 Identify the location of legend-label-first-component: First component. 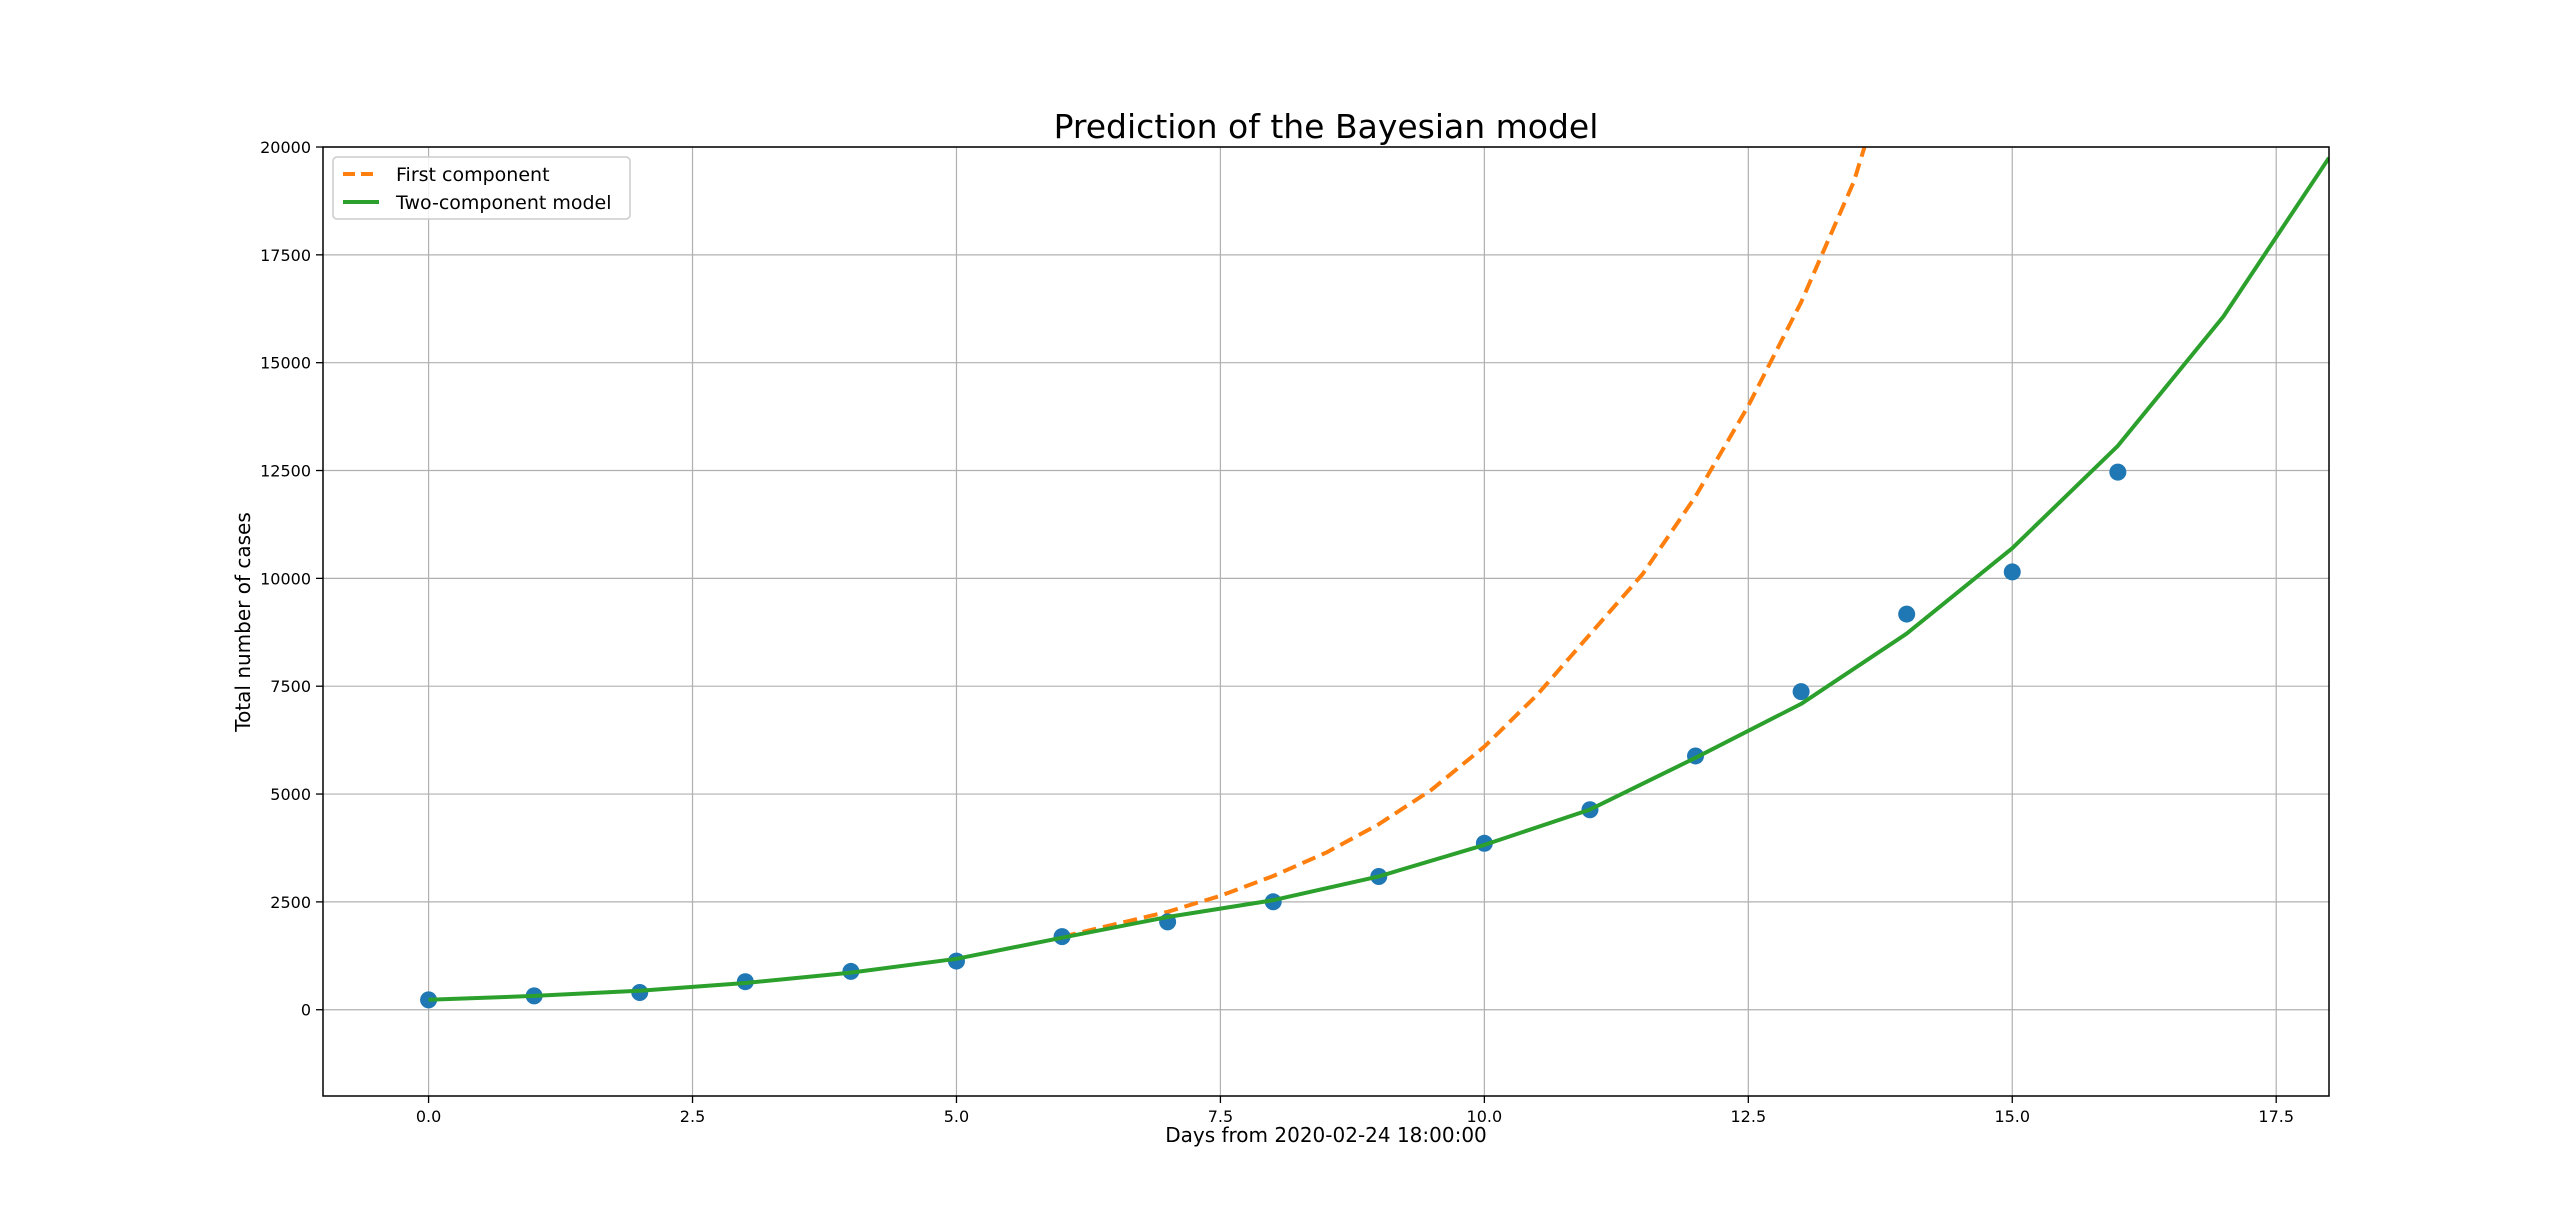
(473, 175).